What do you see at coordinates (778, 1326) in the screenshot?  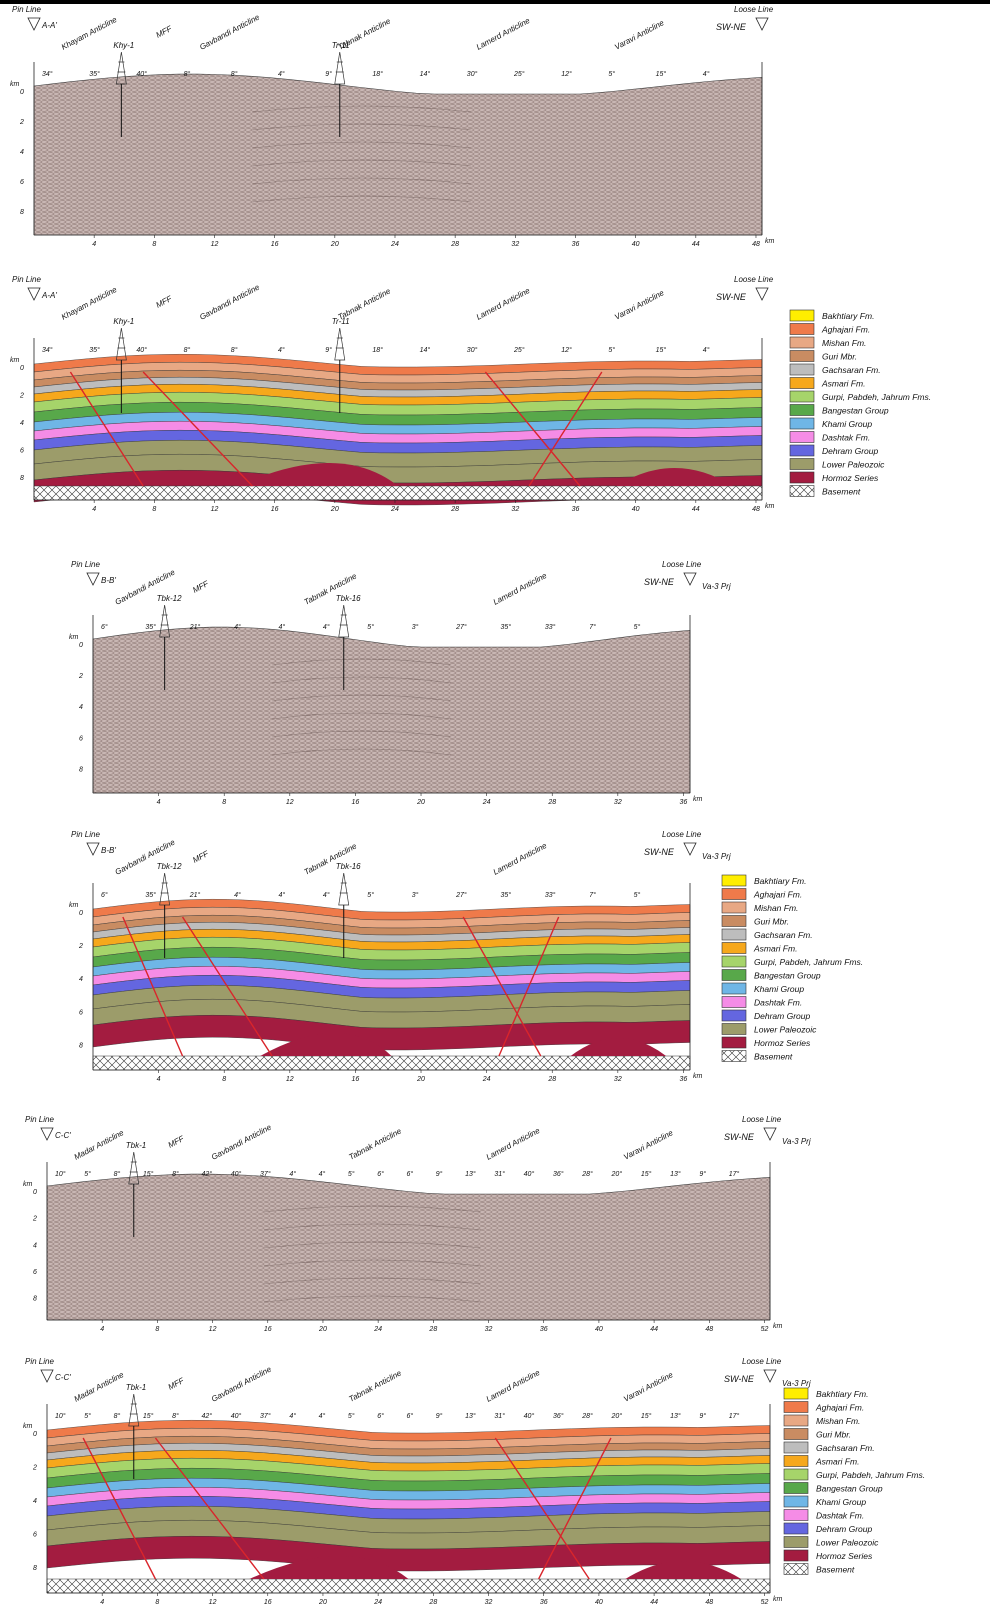 I see `distance-unit-label: km` at bounding box center [778, 1326].